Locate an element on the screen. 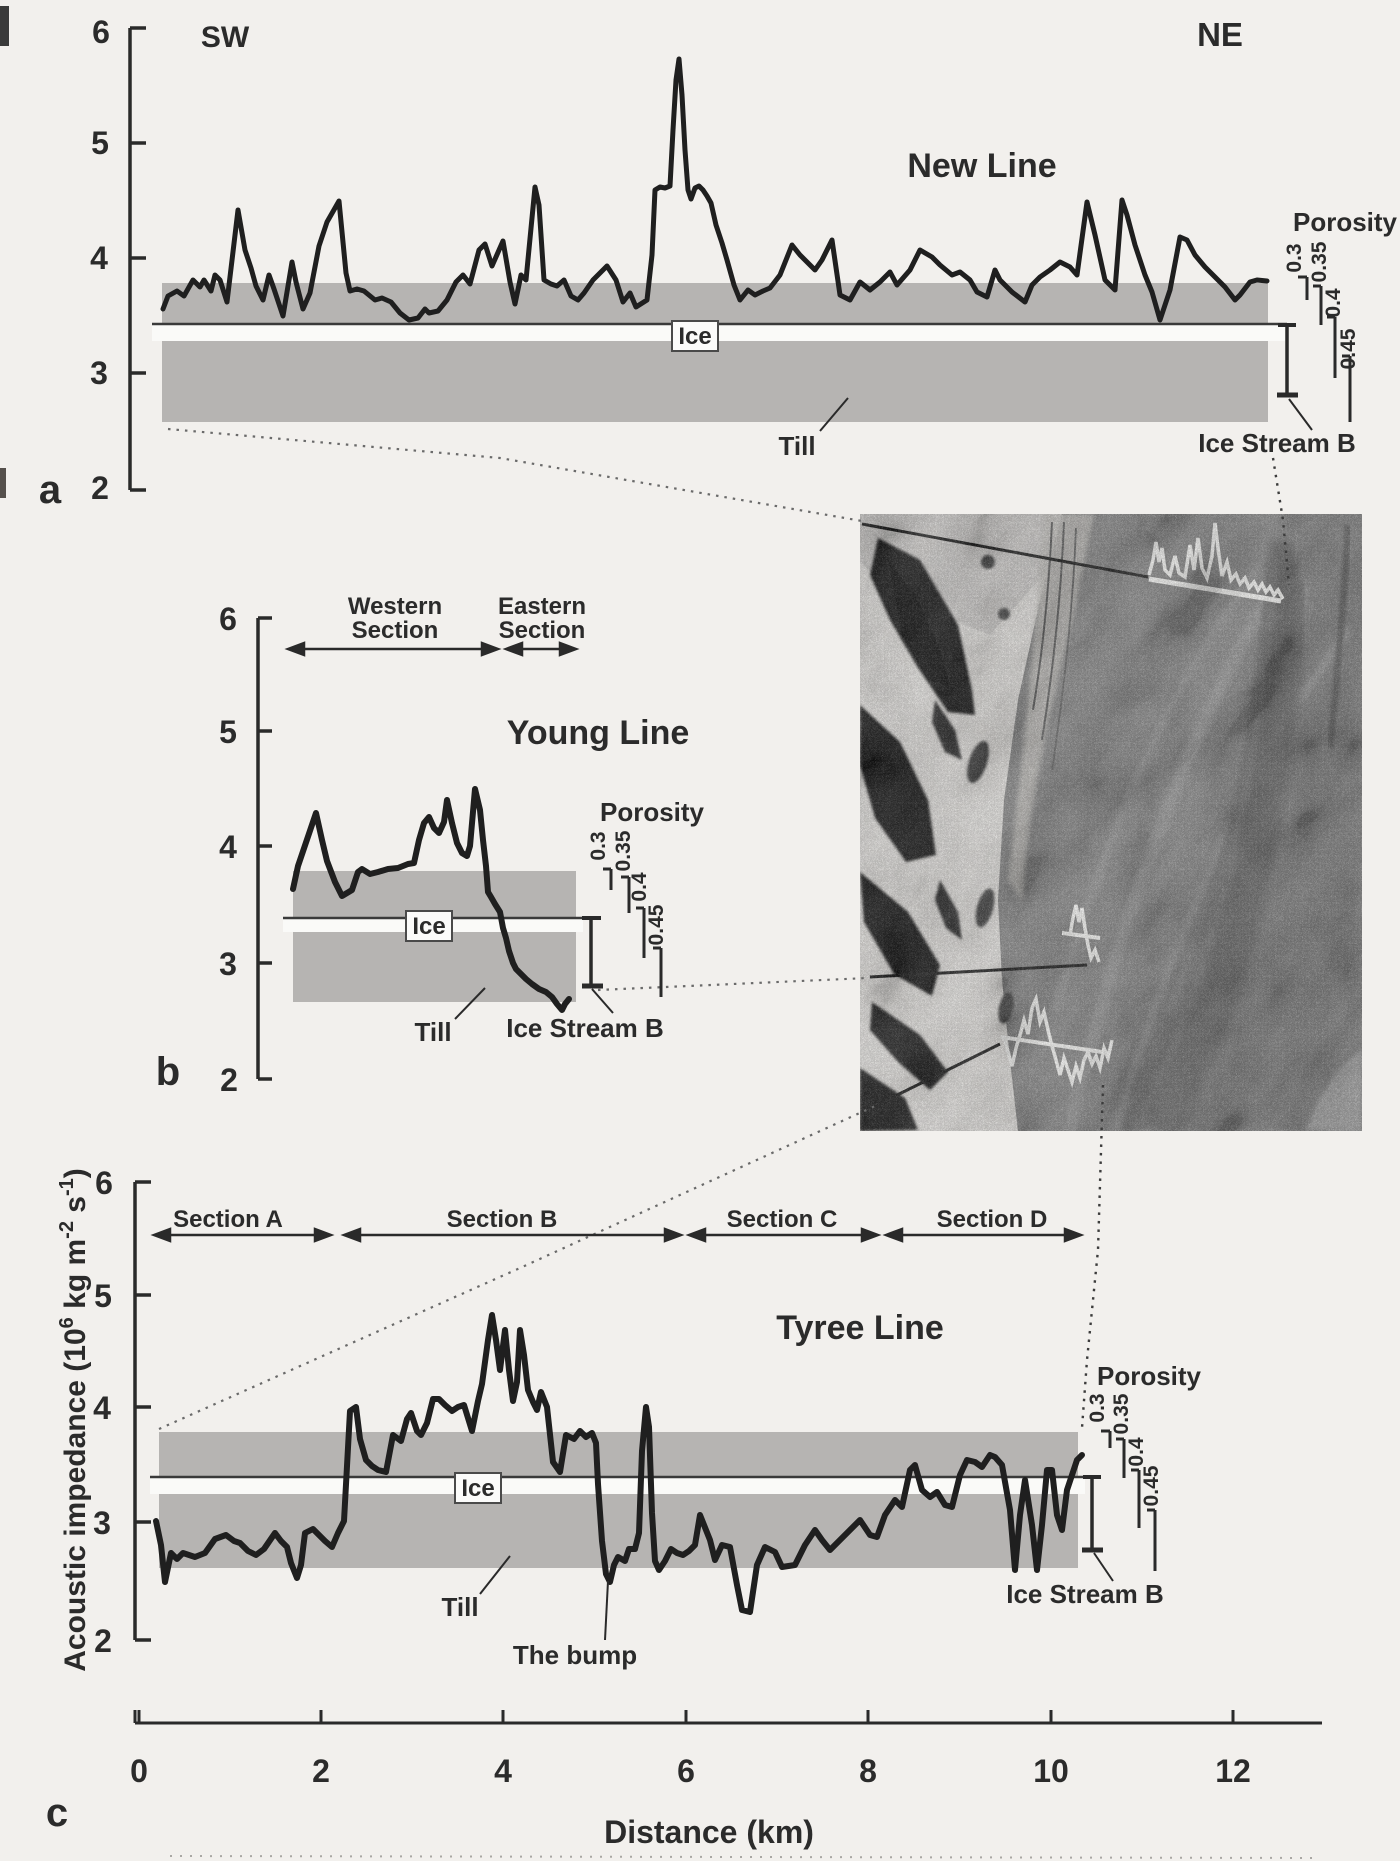 The width and height of the screenshot is (1400, 1861). svg-text:Acoustic impedance (106 kg m-2: Acoustic impedance (106 kg m-2 s-1) is located at coordinates (74, 1420).